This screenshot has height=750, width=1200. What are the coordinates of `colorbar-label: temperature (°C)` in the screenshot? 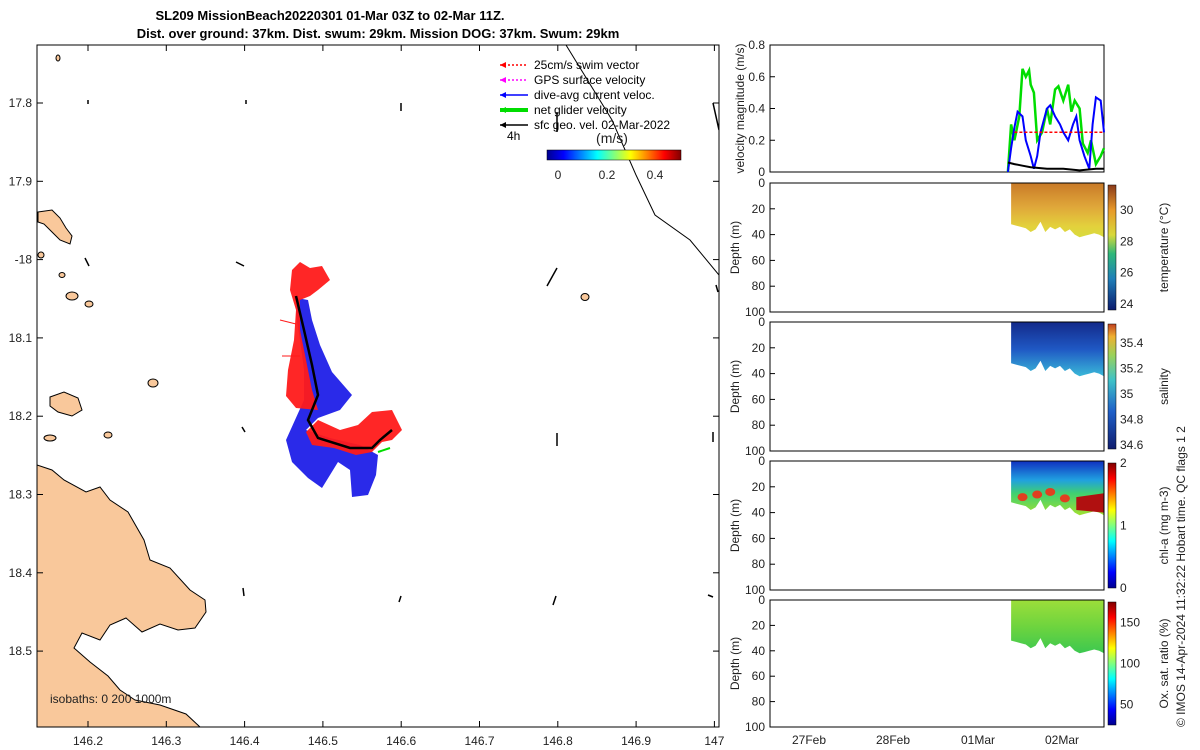 It's located at (1164, 248).